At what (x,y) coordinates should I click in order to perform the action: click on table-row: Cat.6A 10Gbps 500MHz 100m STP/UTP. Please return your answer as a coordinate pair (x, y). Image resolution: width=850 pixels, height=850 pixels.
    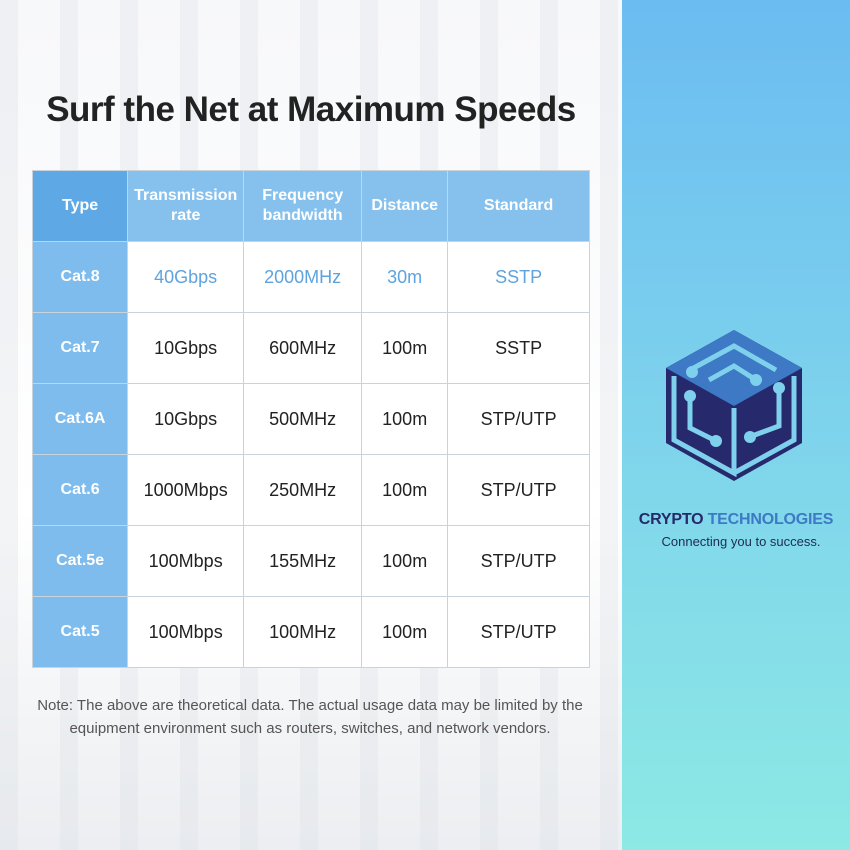
    Looking at the image, I should click on (310, 419).